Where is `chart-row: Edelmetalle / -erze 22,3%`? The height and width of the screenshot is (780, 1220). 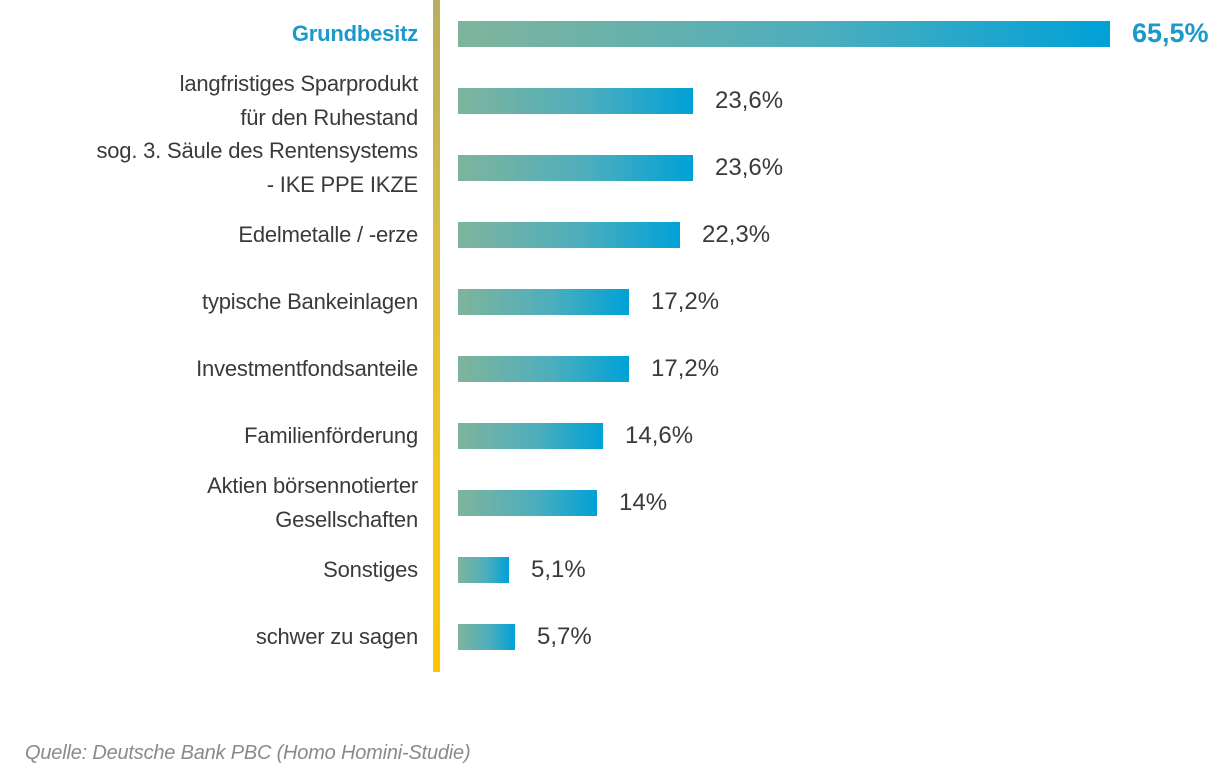
chart-row: Edelmetalle / -erze 22,3% is located at coordinates (610, 234).